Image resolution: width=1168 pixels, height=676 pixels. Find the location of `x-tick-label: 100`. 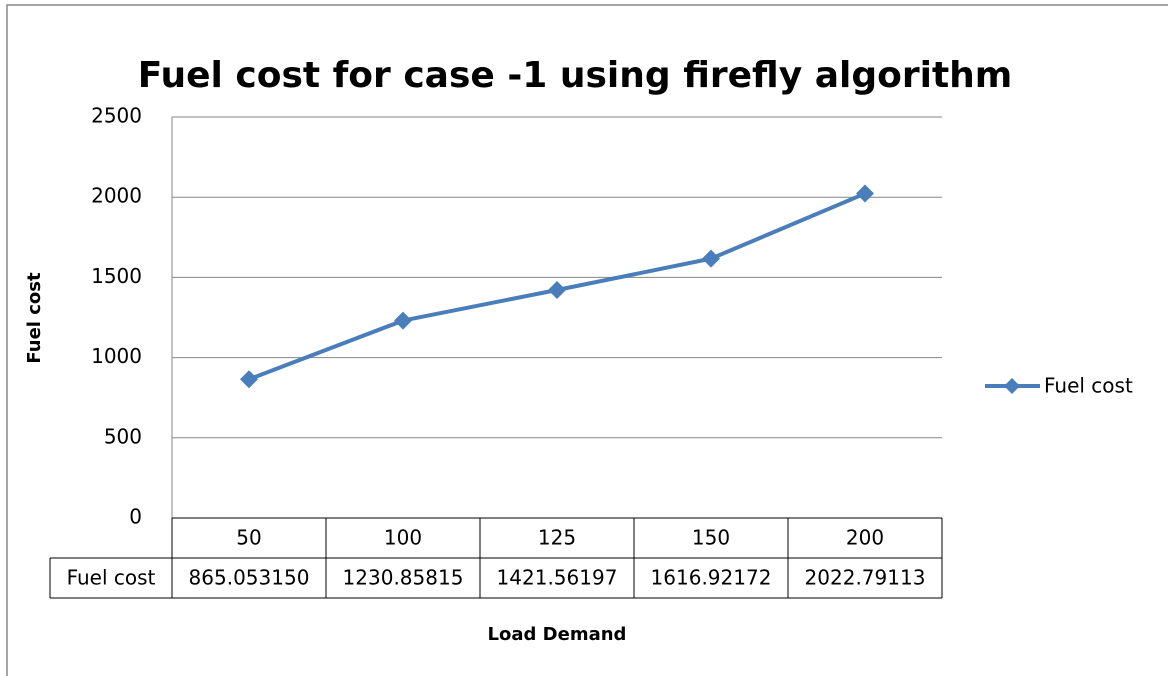

x-tick-label: 100 is located at coordinates (403, 538).